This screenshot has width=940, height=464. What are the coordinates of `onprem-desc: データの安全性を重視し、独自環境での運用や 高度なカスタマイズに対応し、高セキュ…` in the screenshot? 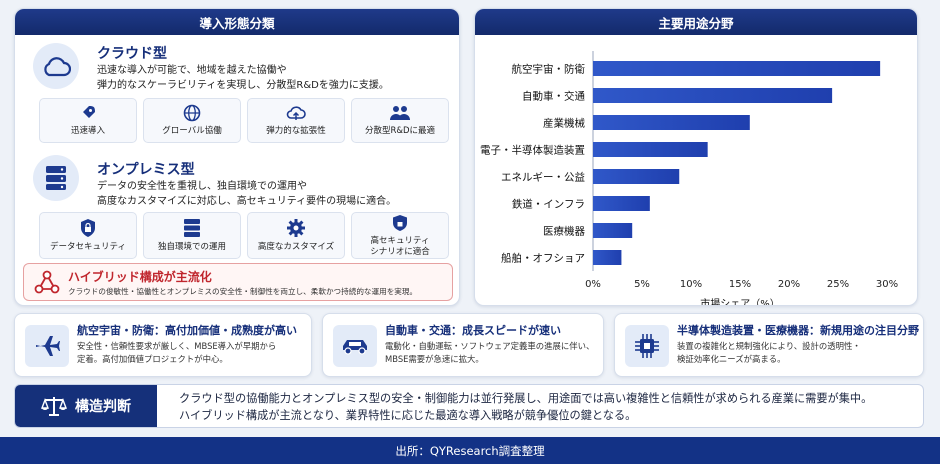 It's located at (246, 194).